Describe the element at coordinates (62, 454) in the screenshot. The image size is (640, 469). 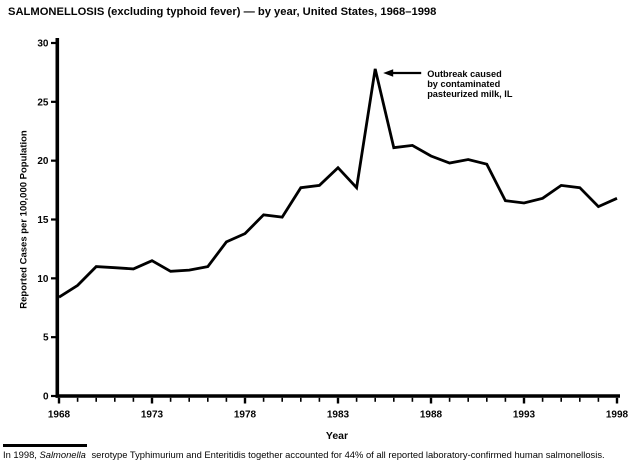
I see `footnote-text-italic: Salmonella` at that location.